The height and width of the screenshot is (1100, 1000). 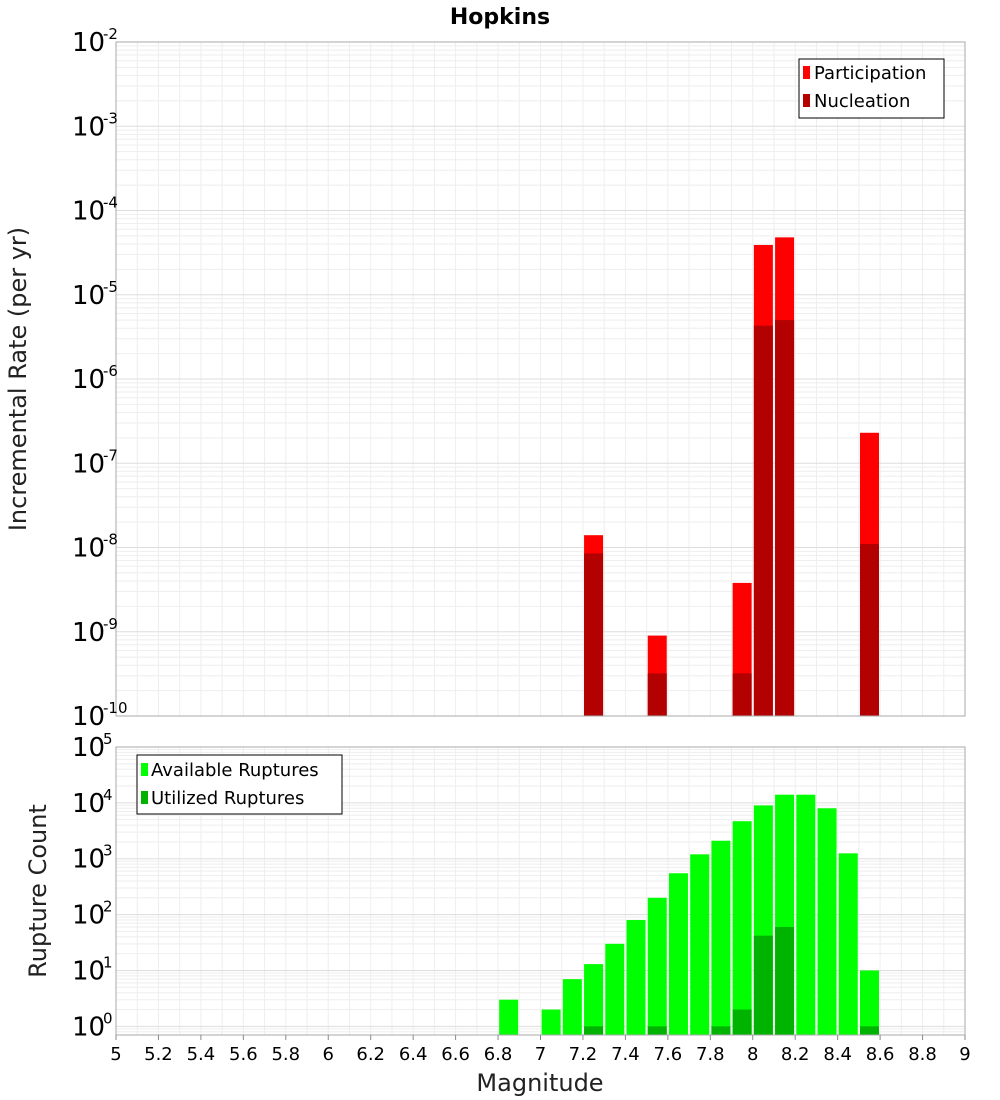 I want to click on count-bars, so click(x=689, y=914).